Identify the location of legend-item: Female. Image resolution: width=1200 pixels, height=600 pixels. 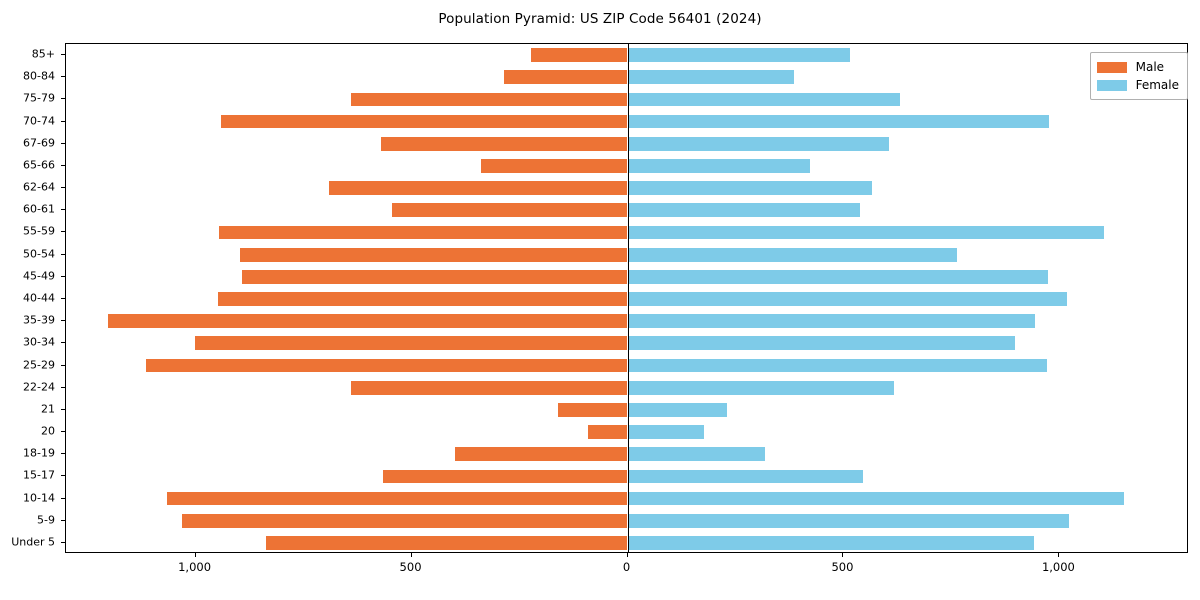
(1137, 85).